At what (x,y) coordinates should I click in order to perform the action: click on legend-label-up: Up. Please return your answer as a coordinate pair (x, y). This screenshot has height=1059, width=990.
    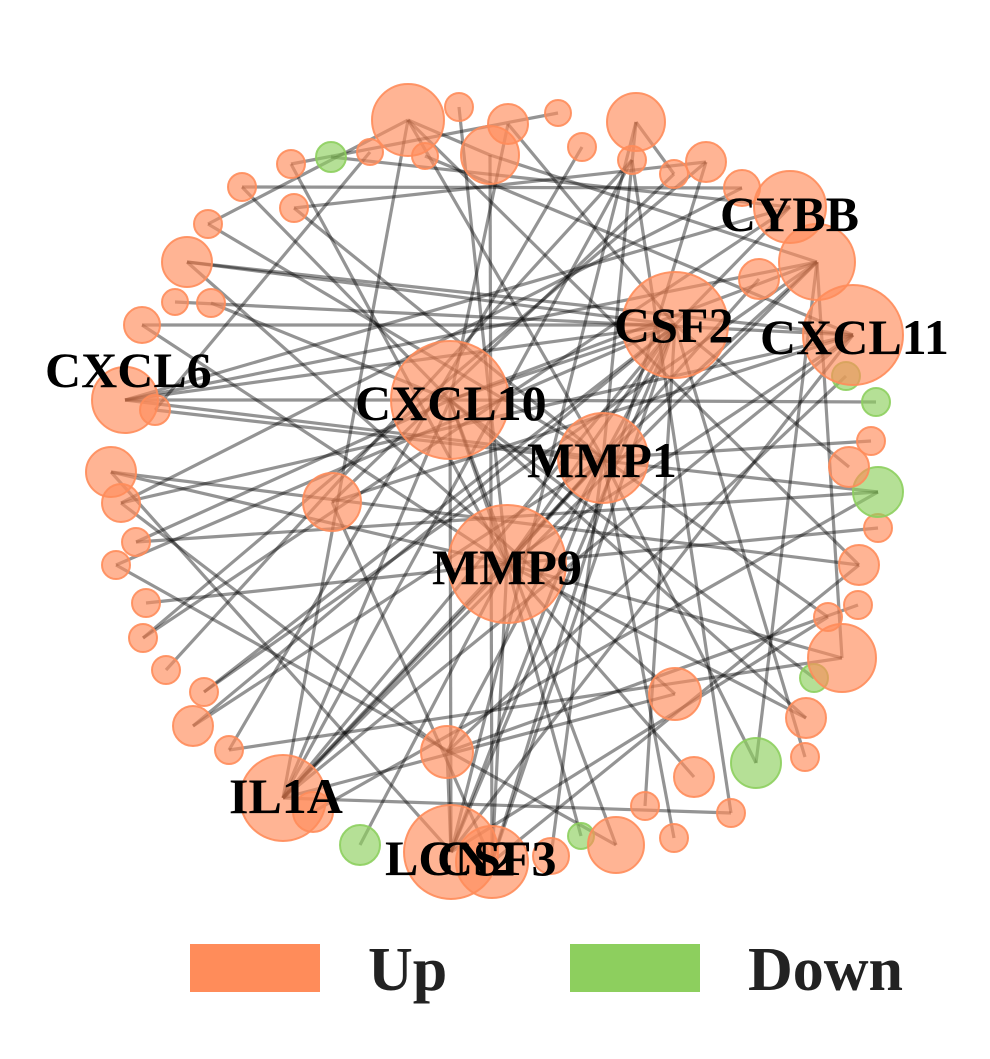
    Looking at the image, I should click on (408, 970).